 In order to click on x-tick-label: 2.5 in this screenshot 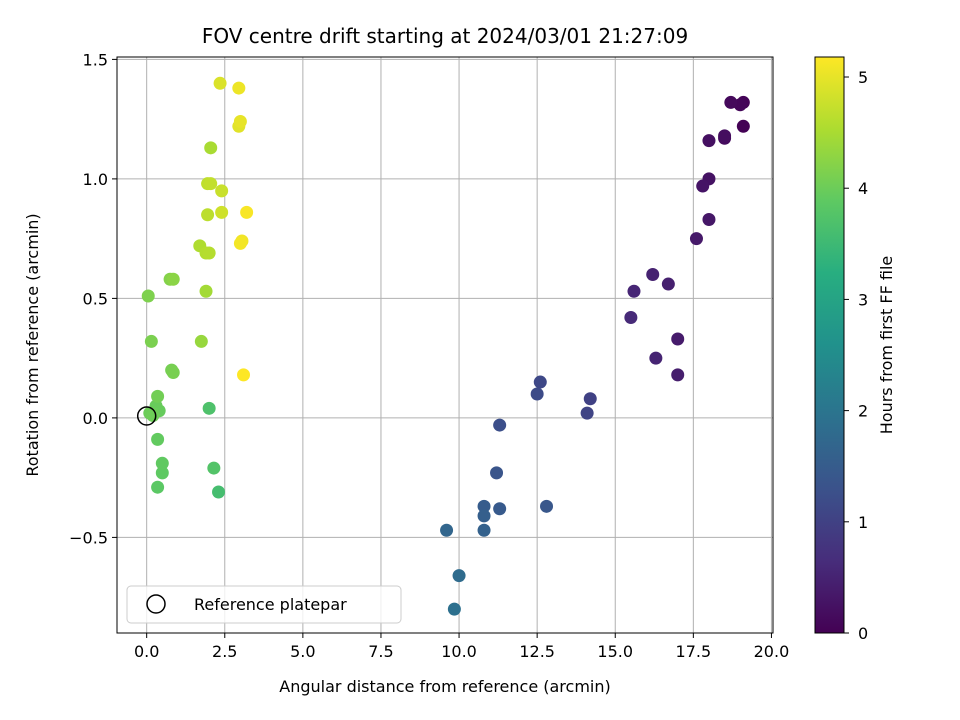, I will do `click(224, 651)`.